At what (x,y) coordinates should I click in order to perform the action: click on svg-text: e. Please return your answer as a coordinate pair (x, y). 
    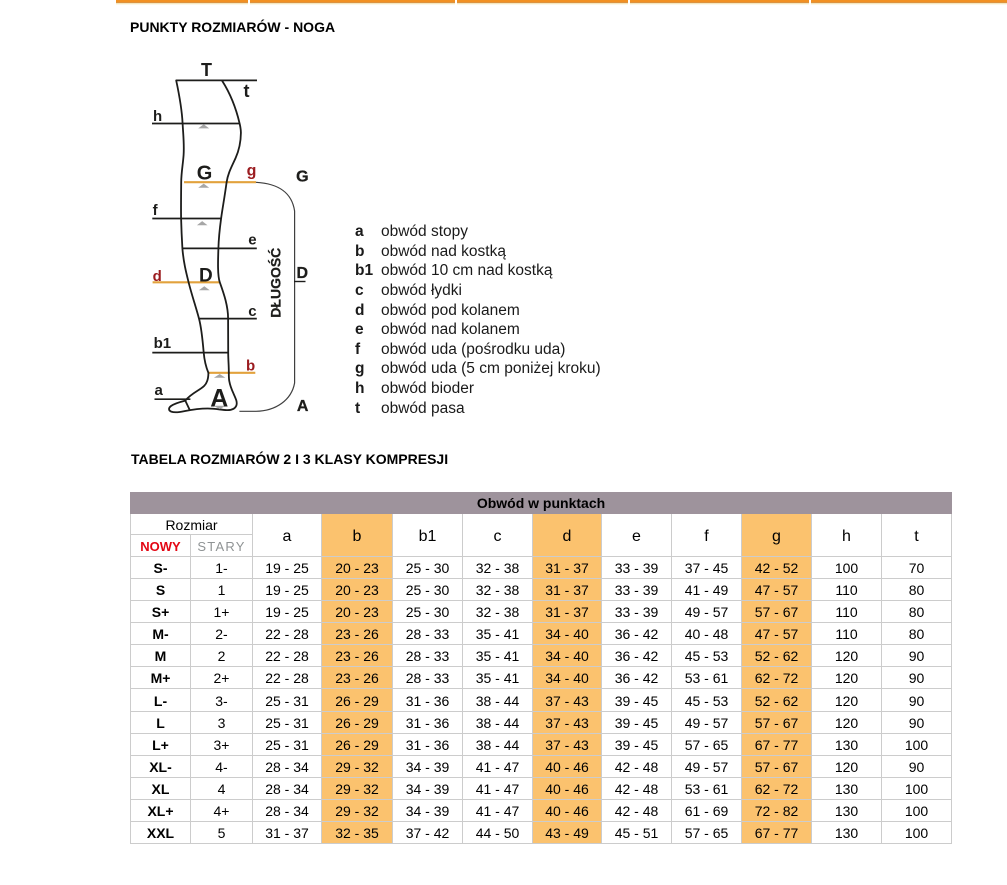
    Looking at the image, I should click on (252, 240).